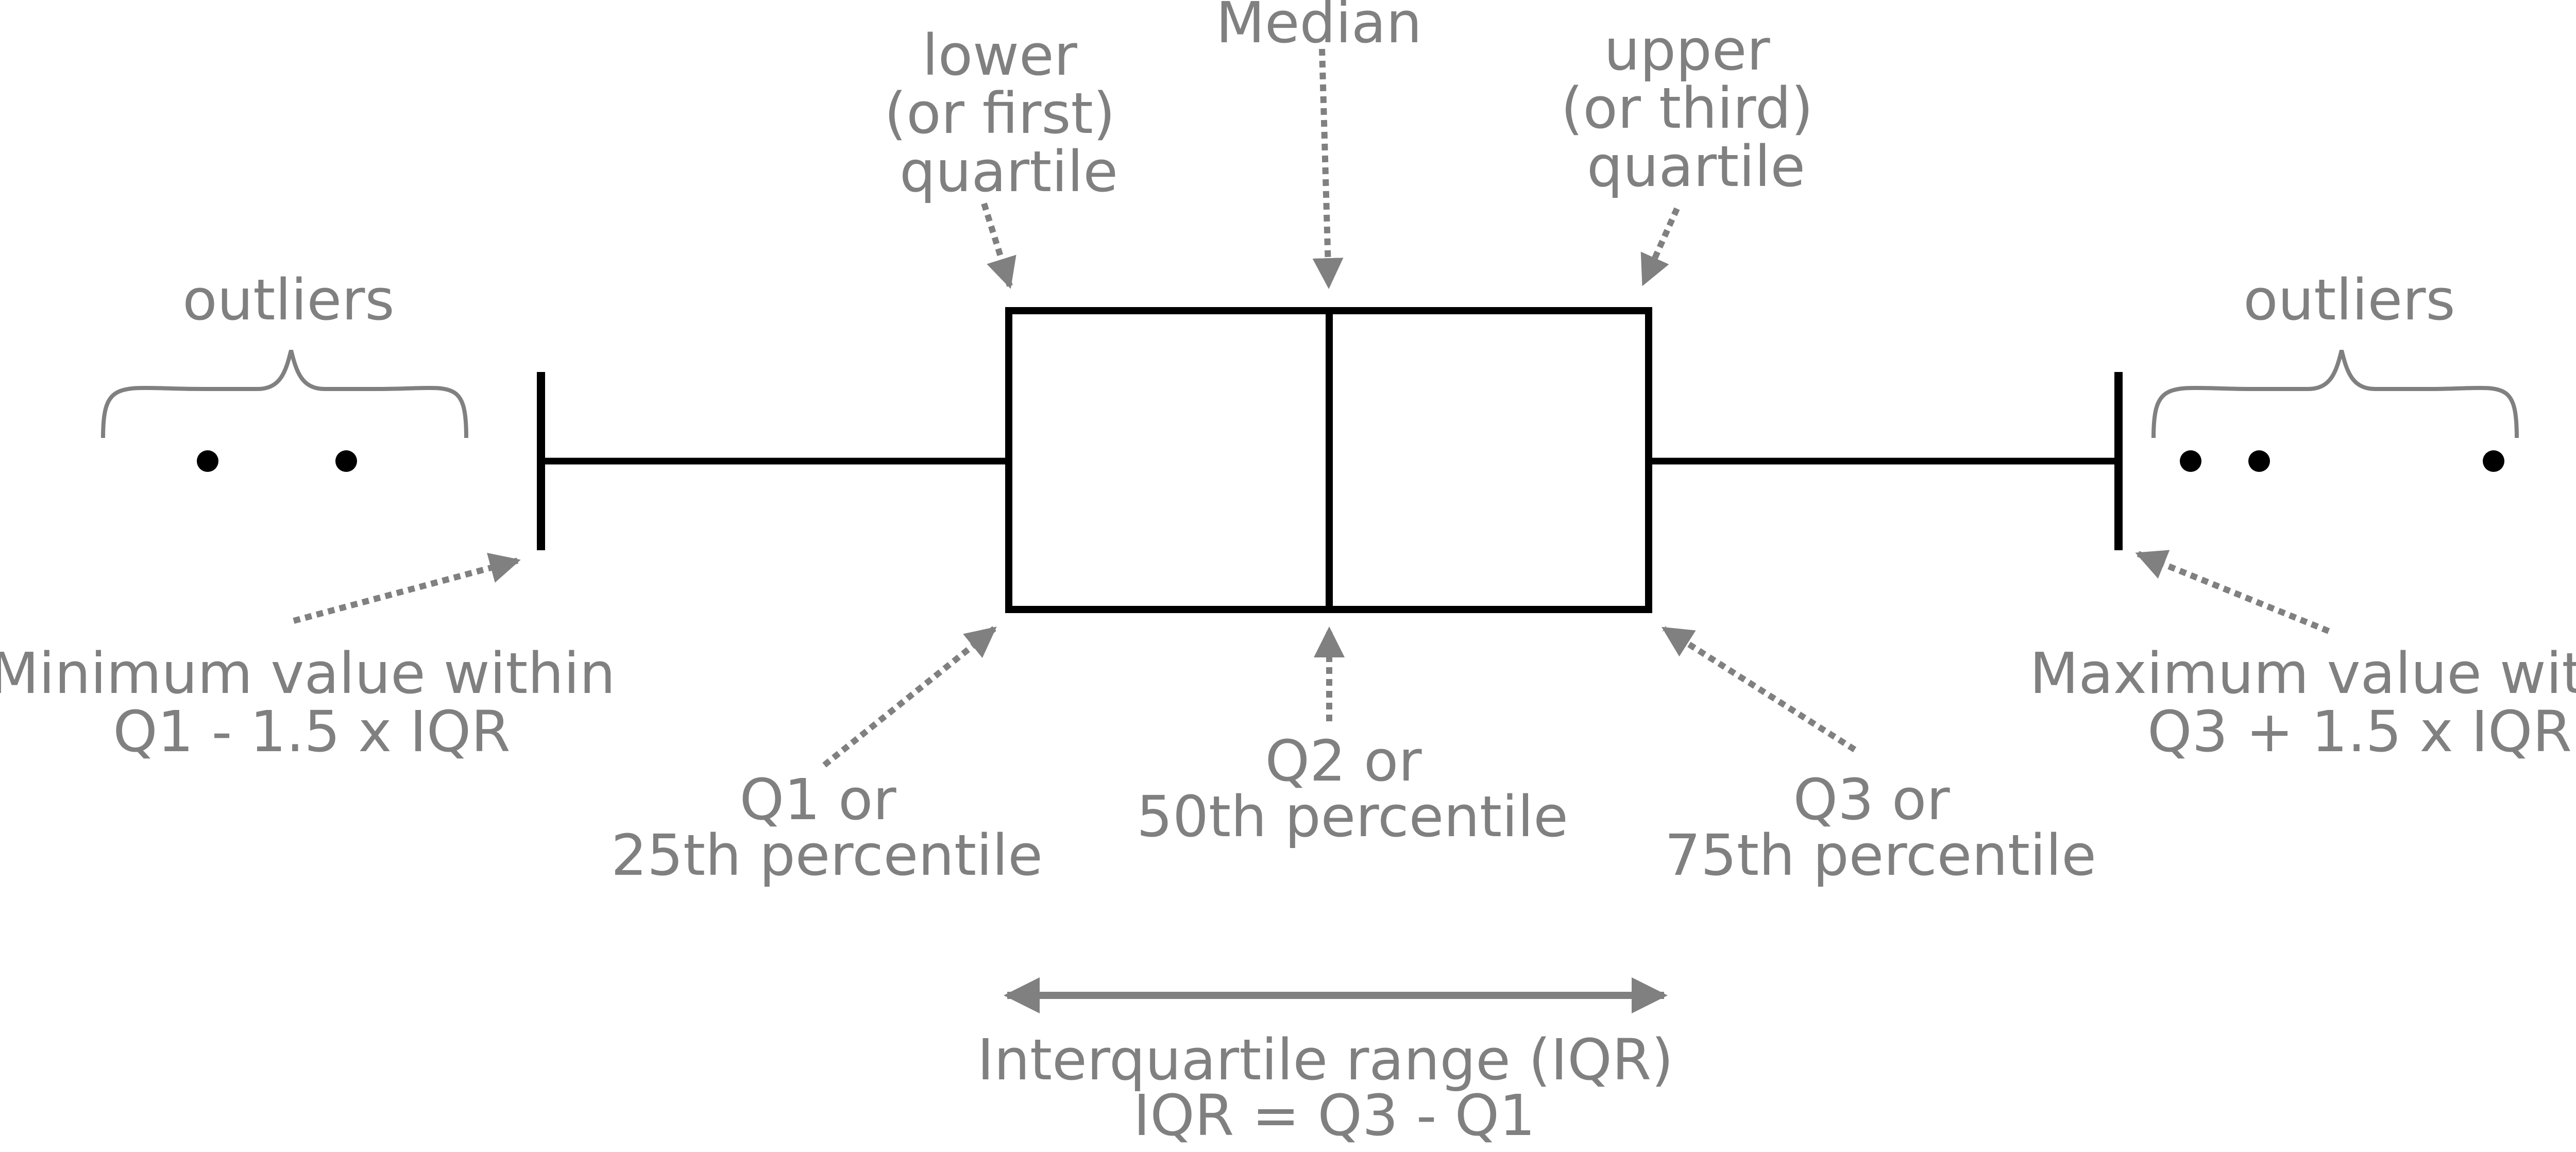  What do you see at coordinates (2302, 702) in the screenshot?
I see `maximum-label: Maximum value within Q3 + 1.5 x IQR` at bounding box center [2302, 702].